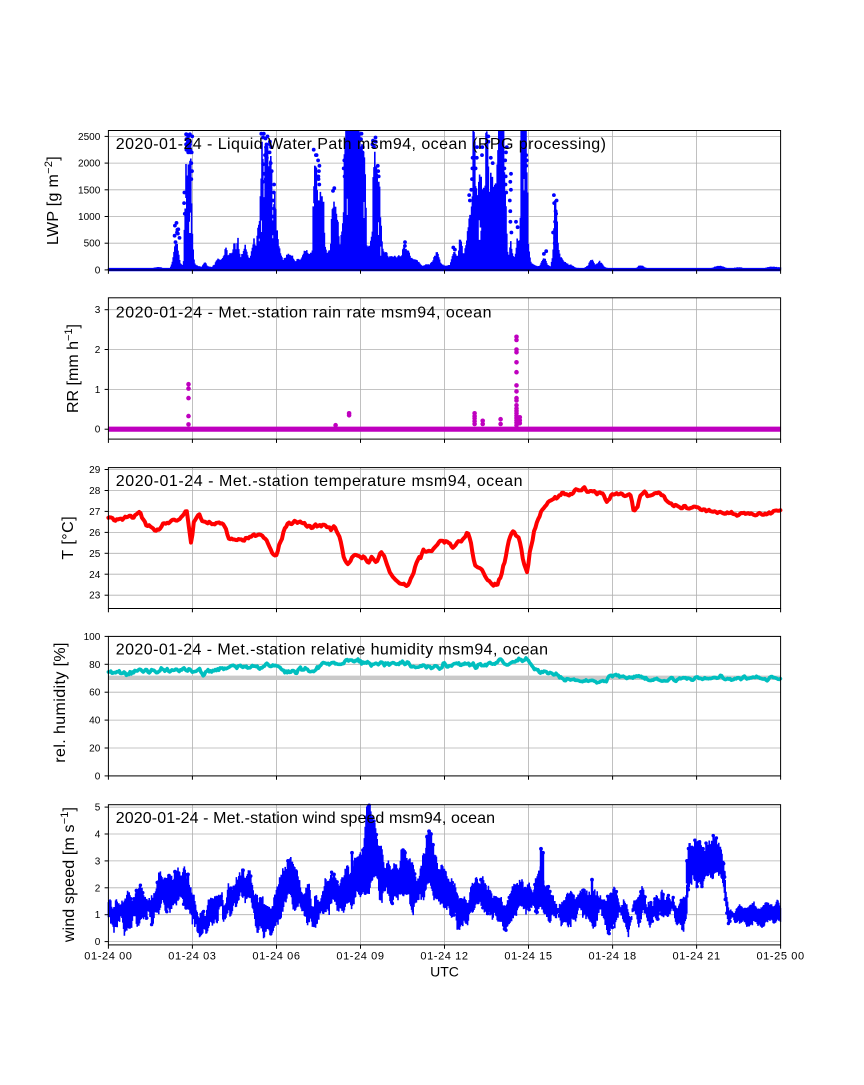  What do you see at coordinates (89, 190) in the screenshot?
I see `svg-text: 1500` at bounding box center [89, 190].